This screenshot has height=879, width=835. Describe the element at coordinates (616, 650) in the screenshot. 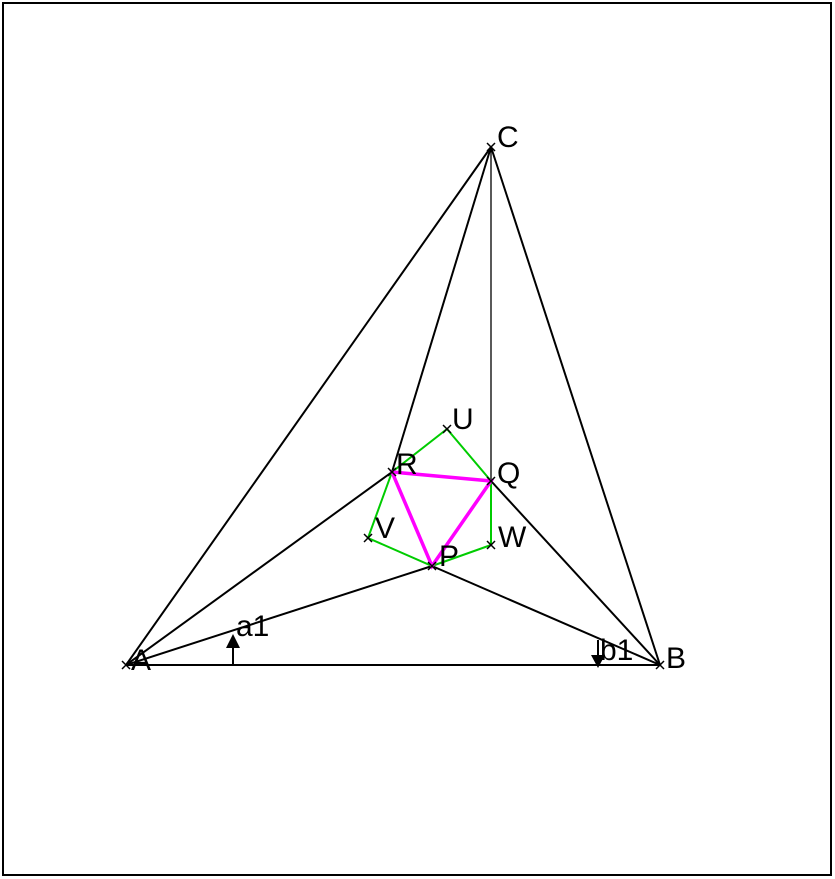

I see `label-b1: b1` at that location.